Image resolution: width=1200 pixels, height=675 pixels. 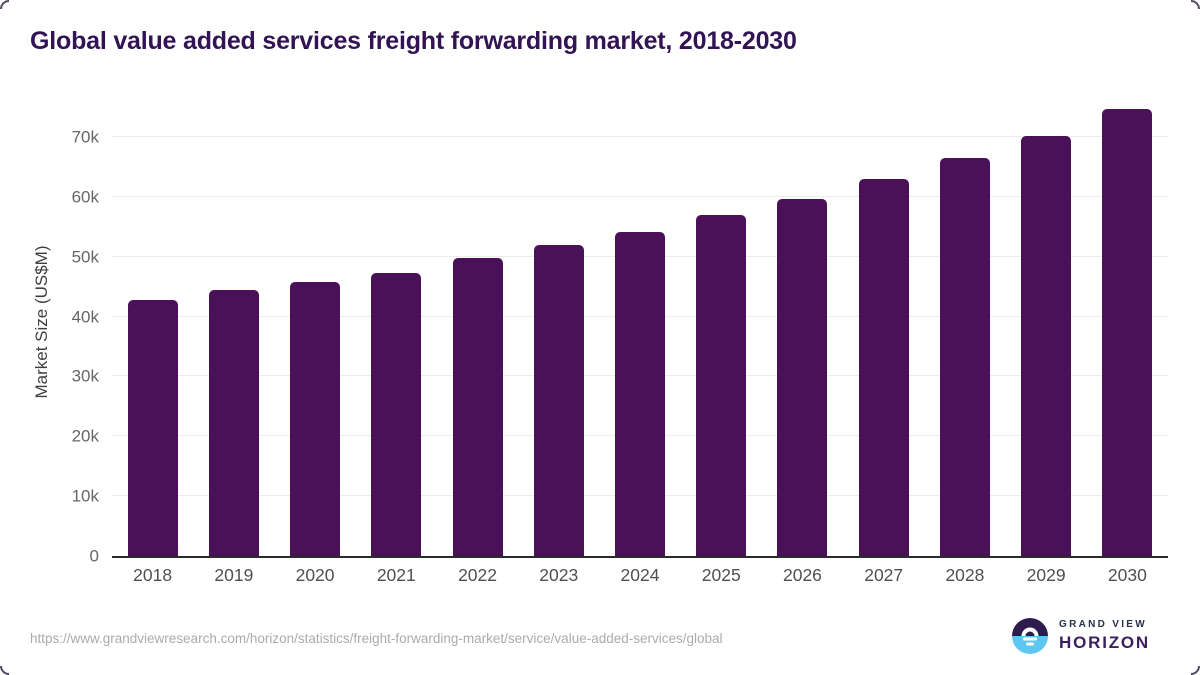 What do you see at coordinates (315, 419) in the screenshot?
I see `bar-2020` at bounding box center [315, 419].